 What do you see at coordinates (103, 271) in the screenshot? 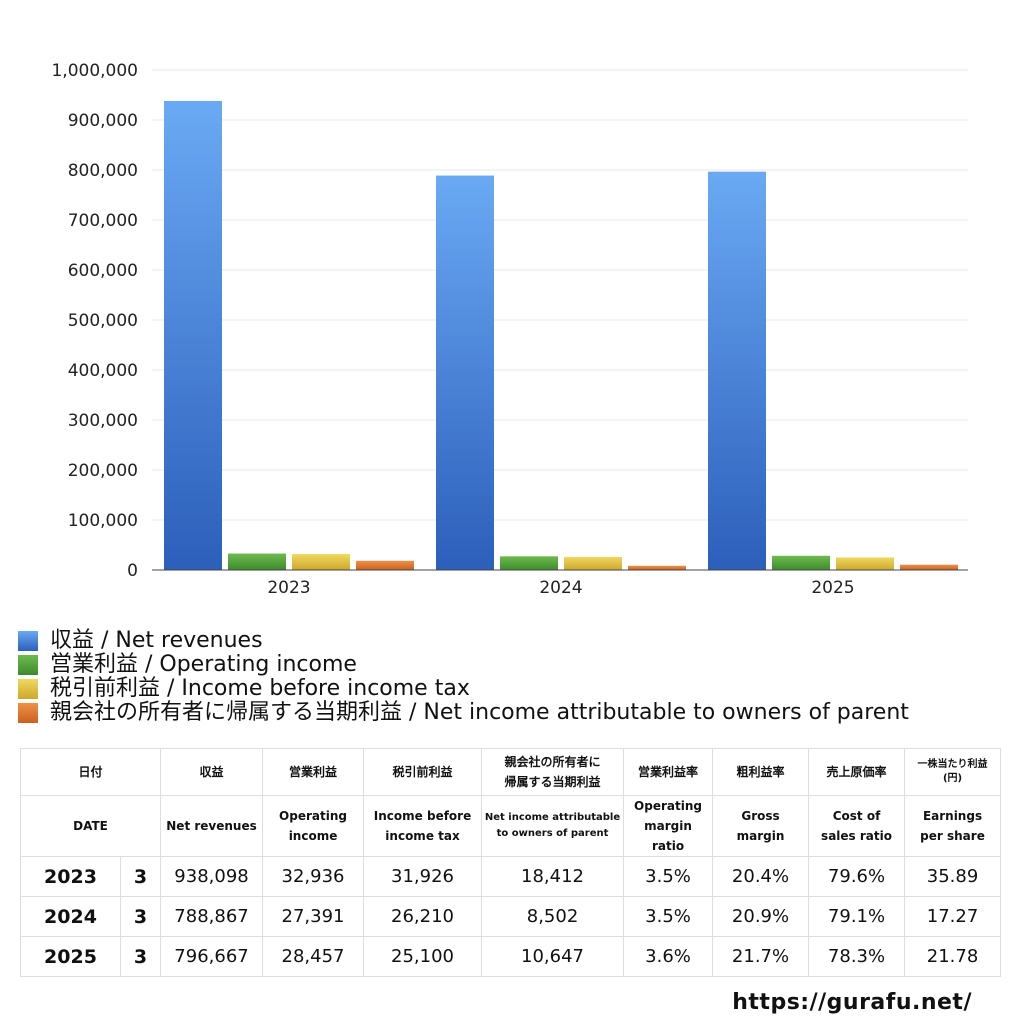
I see `y-tick-label: 600,000` at bounding box center [103, 271].